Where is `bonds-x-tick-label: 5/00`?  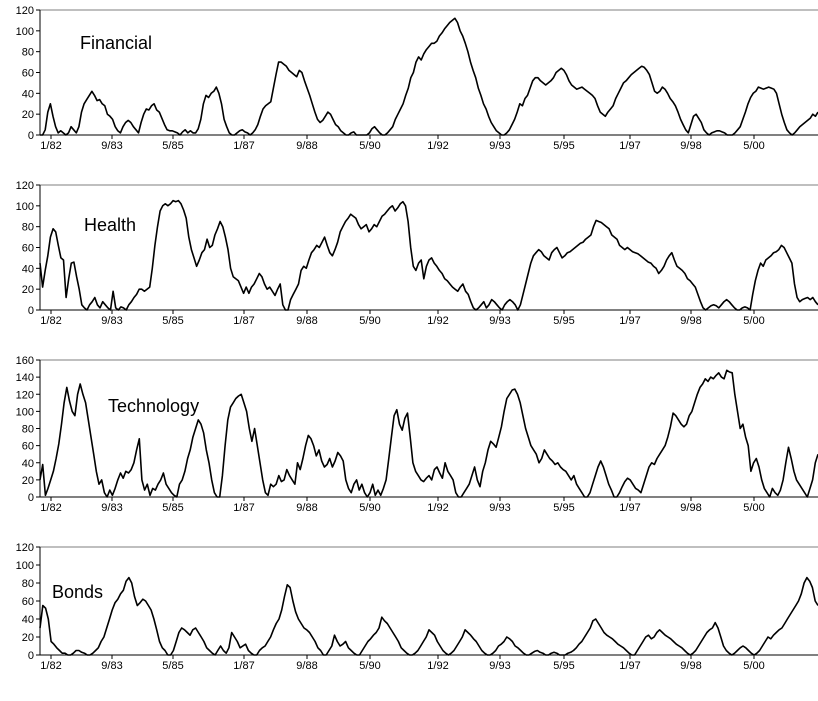
bonds-x-tick-label: 5/00 is located at coordinates (753, 666).